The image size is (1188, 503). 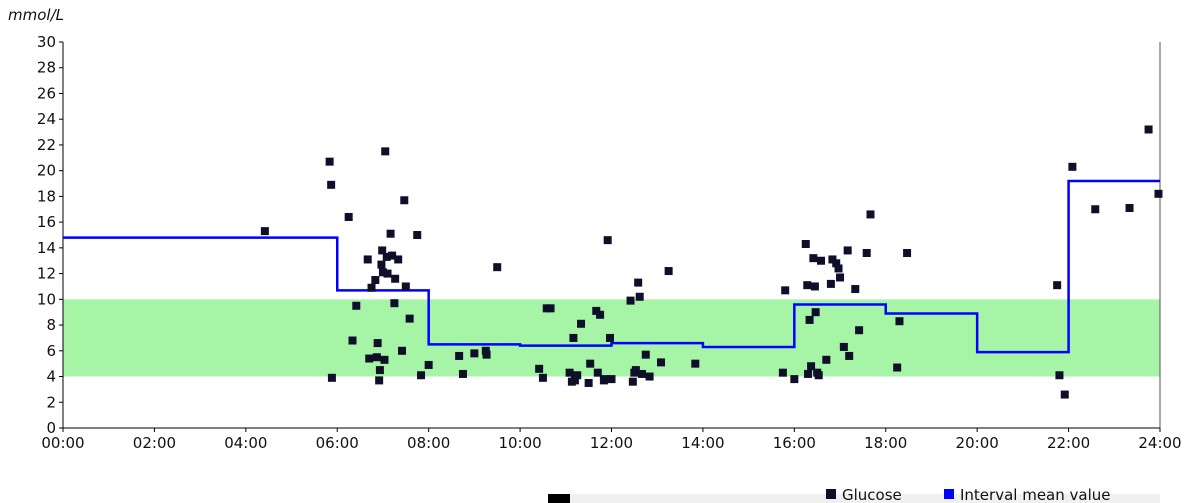 I want to click on x-tick-label: 04:00, so click(x=245, y=443).